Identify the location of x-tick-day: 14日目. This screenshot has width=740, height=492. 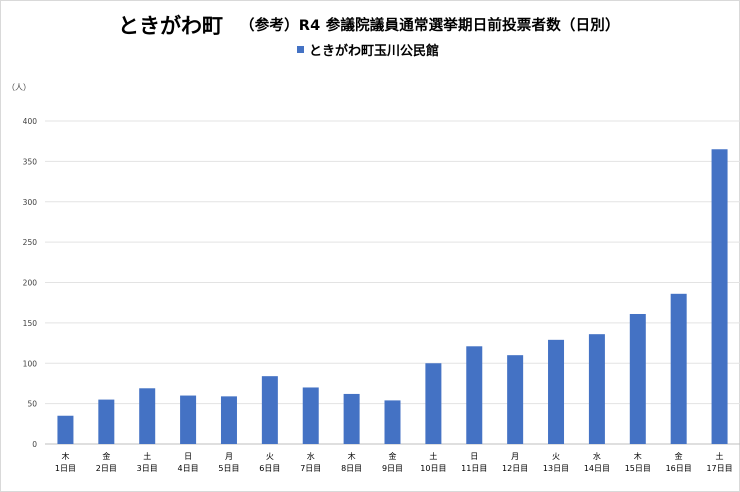
(597, 468).